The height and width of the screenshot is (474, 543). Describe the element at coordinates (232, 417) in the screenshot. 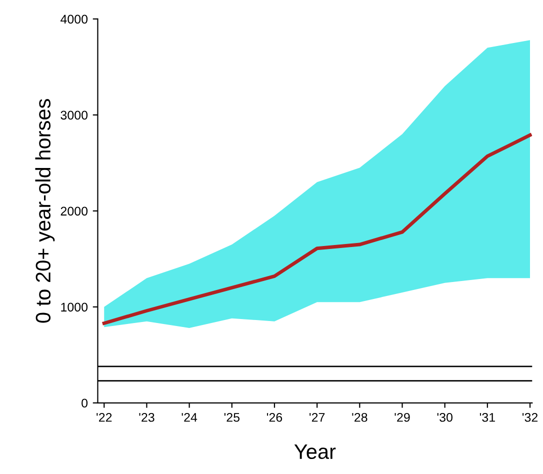

I see `x-tick-label: '25` at that location.